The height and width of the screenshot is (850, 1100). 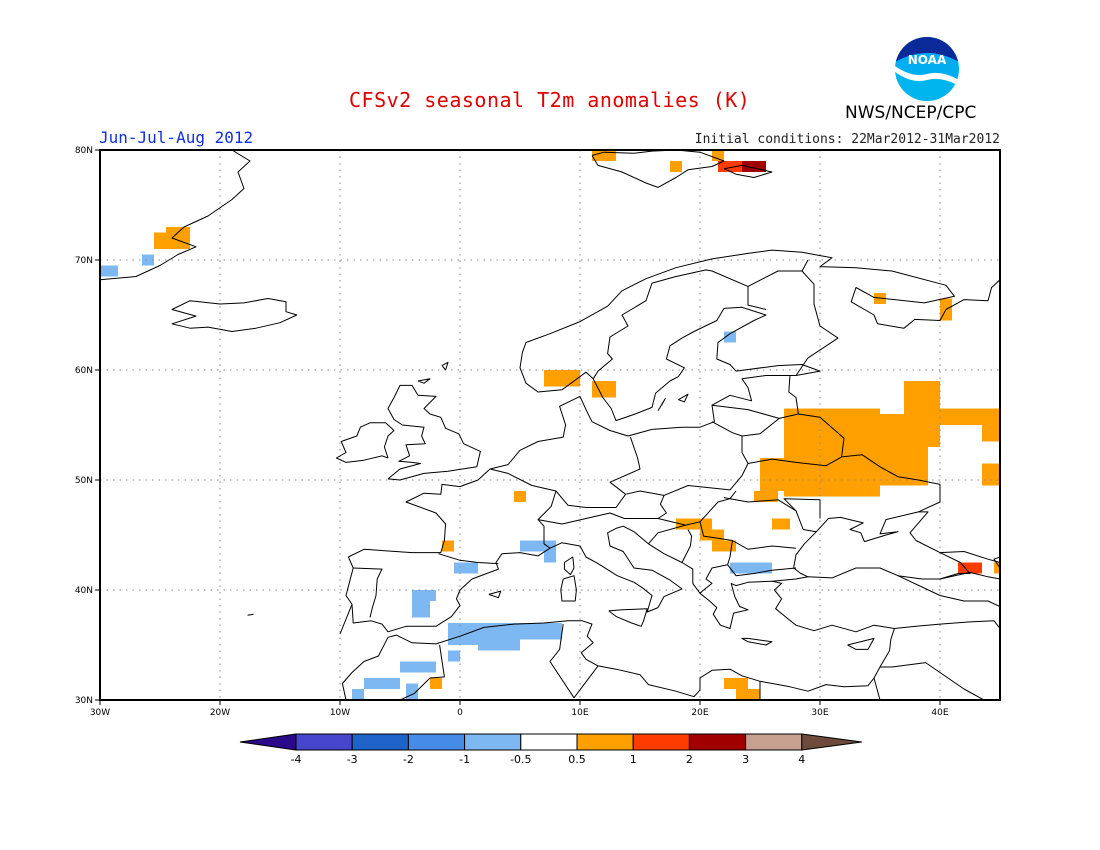 I want to click on lat-tick-label: 60N, so click(x=84, y=371).